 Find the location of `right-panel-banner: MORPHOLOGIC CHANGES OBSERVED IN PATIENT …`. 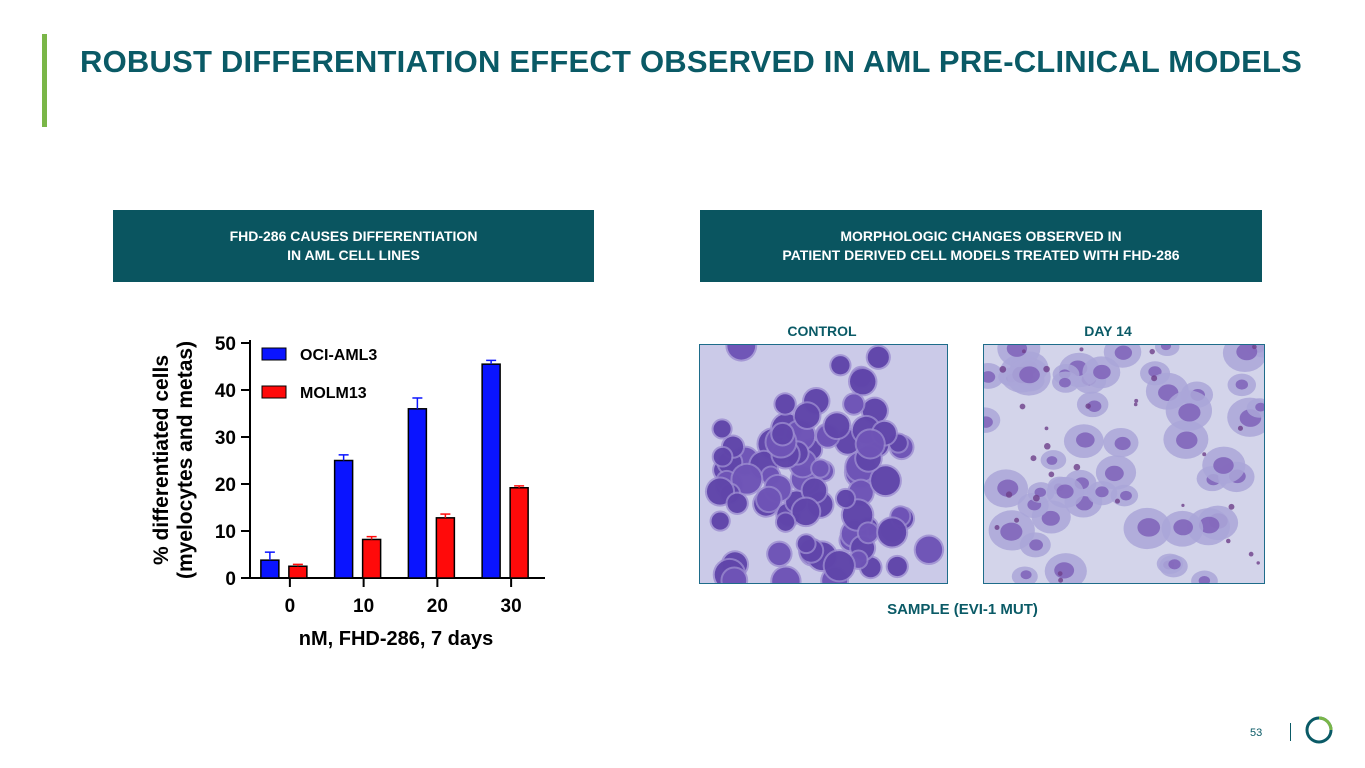

right-panel-banner: MORPHOLOGIC CHANGES OBSERVED IN PATIENT … is located at coordinates (981, 246).